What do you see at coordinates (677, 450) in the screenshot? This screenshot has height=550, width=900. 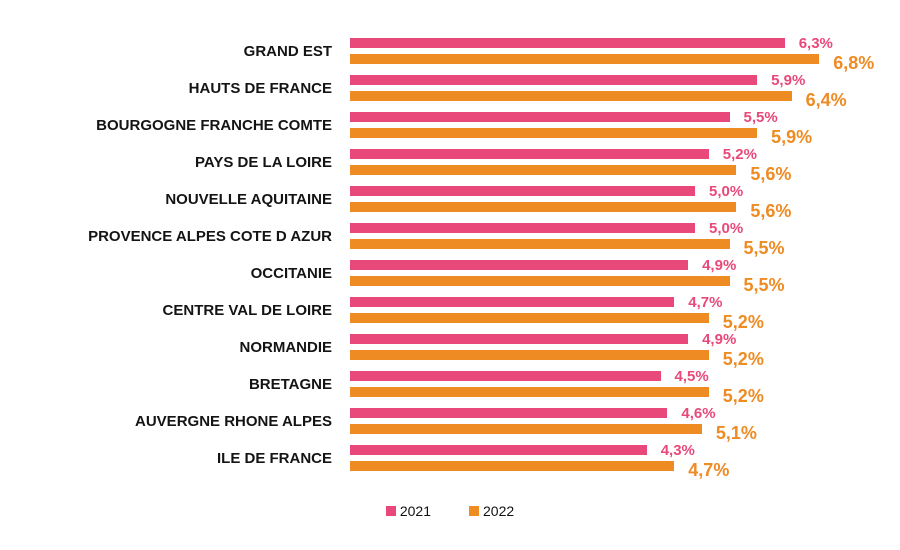 I see `bar-value-label-2021: 4,3%` at bounding box center [677, 450].